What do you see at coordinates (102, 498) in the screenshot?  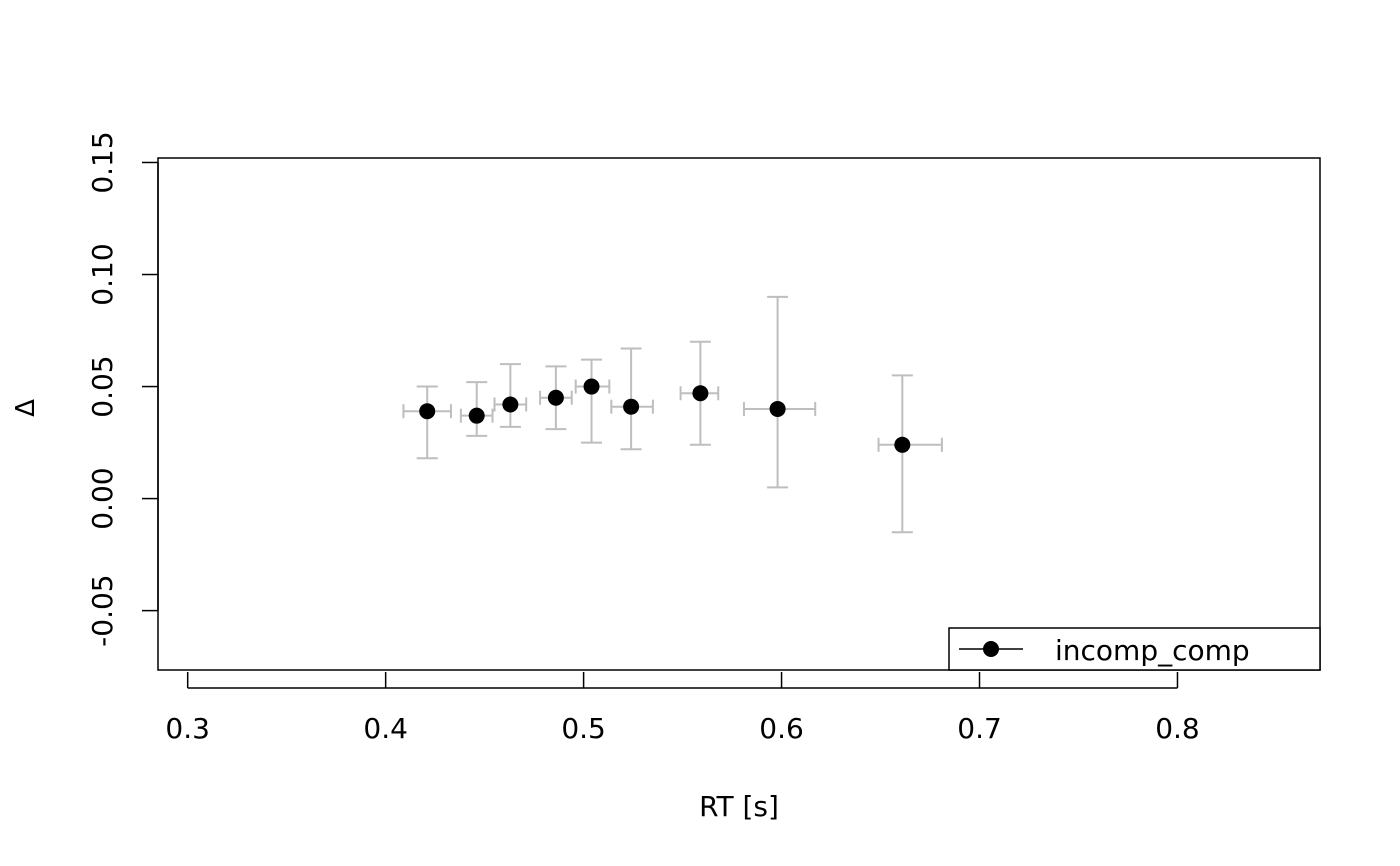 I see `y-tick-label: 0.00` at bounding box center [102, 498].